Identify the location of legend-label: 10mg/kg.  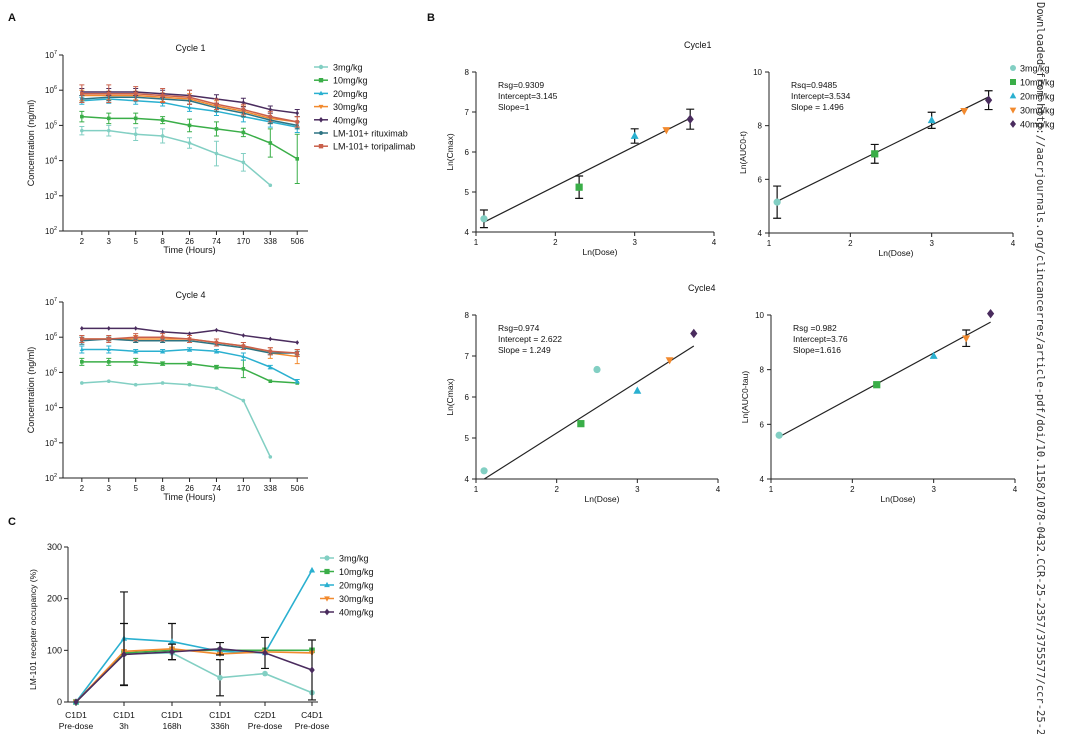
(356, 572).